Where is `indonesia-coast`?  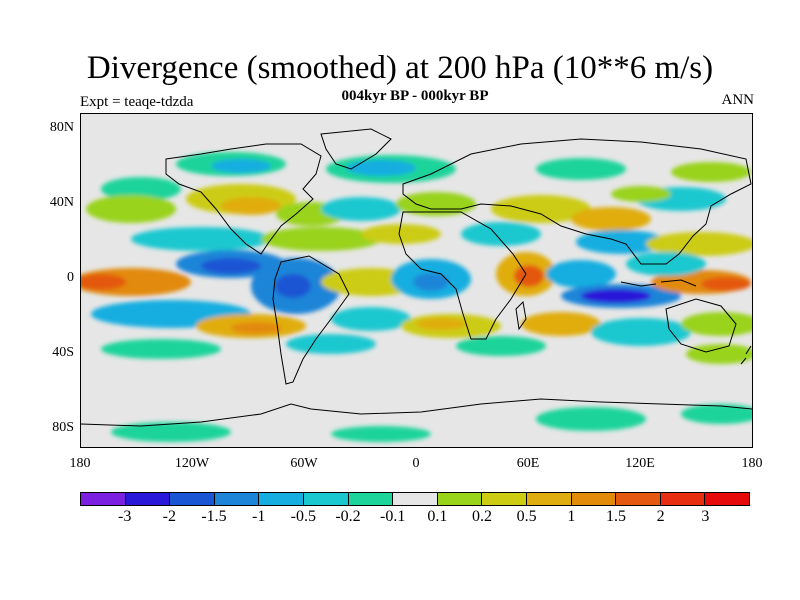 indonesia-coast is located at coordinates (638, 284).